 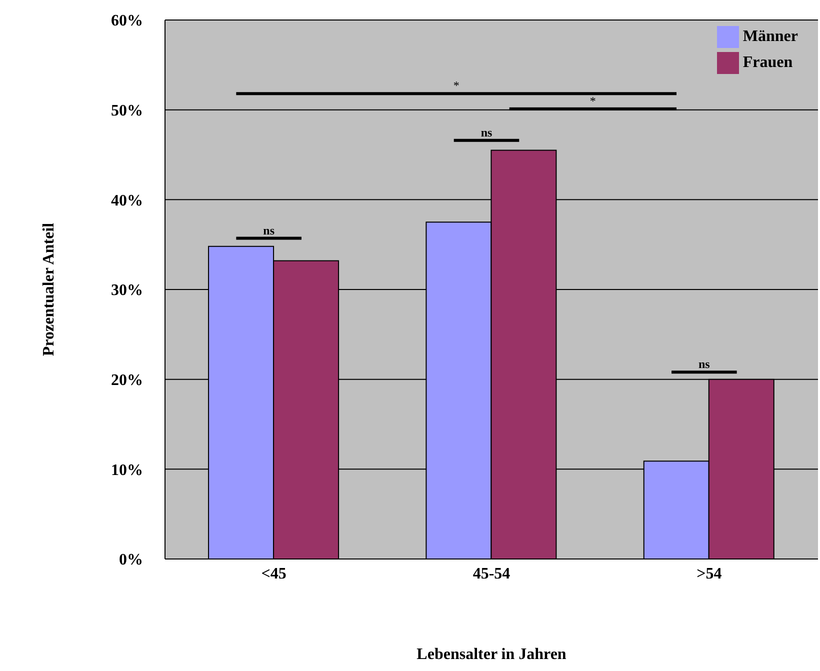 What do you see at coordinates (491, 654) in the screenshot?
I see `x-axis-title: Lebensalter in Jahren` at bounding box center [491, 654].